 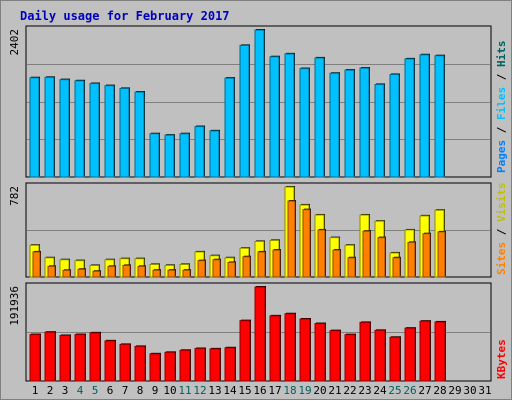 I want to click on y-max-label: 782, so click(x=14, y=196).